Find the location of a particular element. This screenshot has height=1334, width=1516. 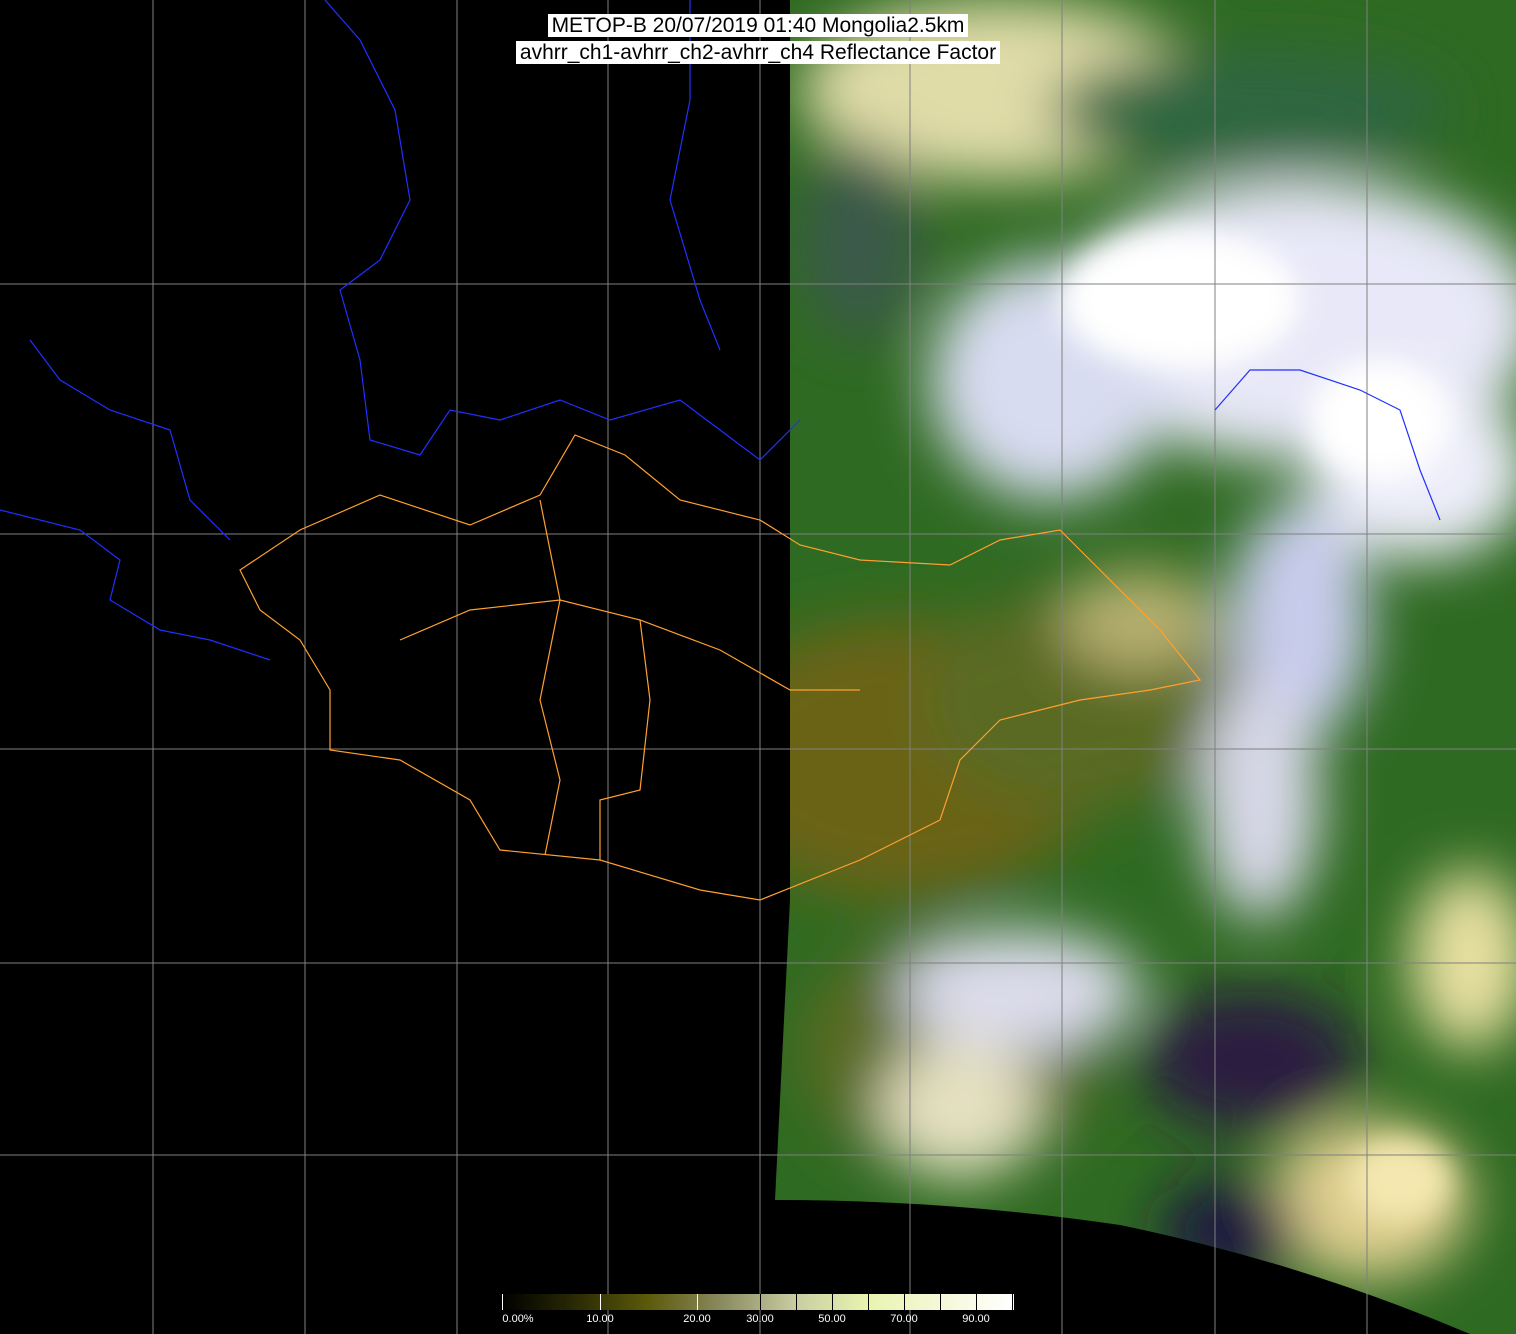

colorbar-label: 0.00% is located at coordinates (518, 1319).